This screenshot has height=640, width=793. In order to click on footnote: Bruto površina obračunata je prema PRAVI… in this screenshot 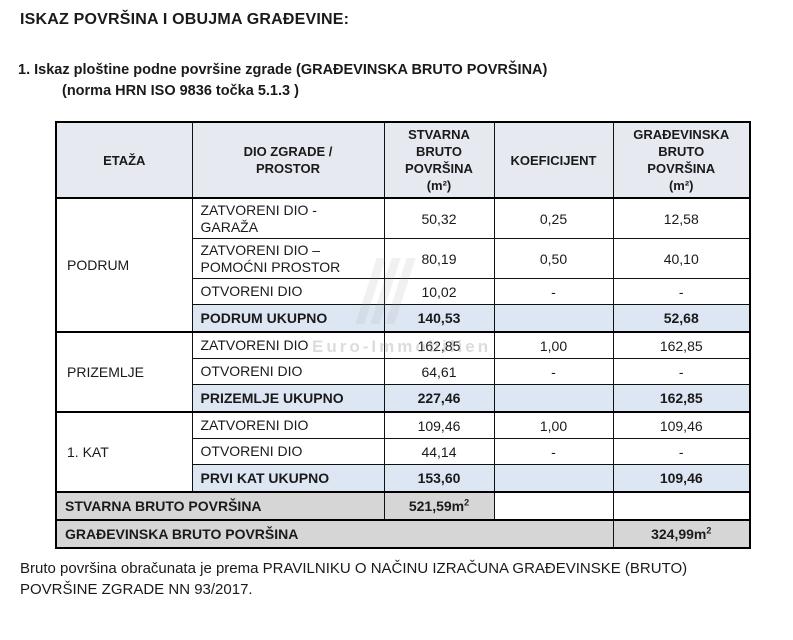, I will do `click(354, 579)`.